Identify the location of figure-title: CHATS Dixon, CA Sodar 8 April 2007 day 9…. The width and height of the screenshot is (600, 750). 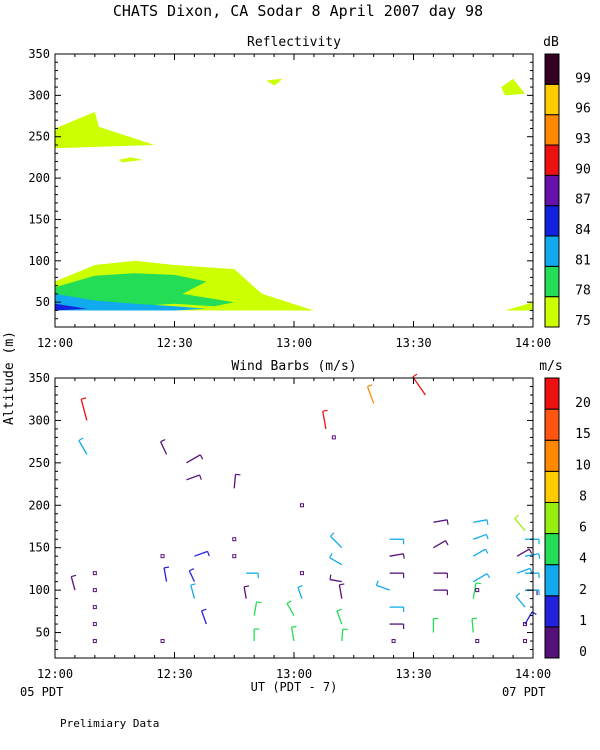
(298, 11).